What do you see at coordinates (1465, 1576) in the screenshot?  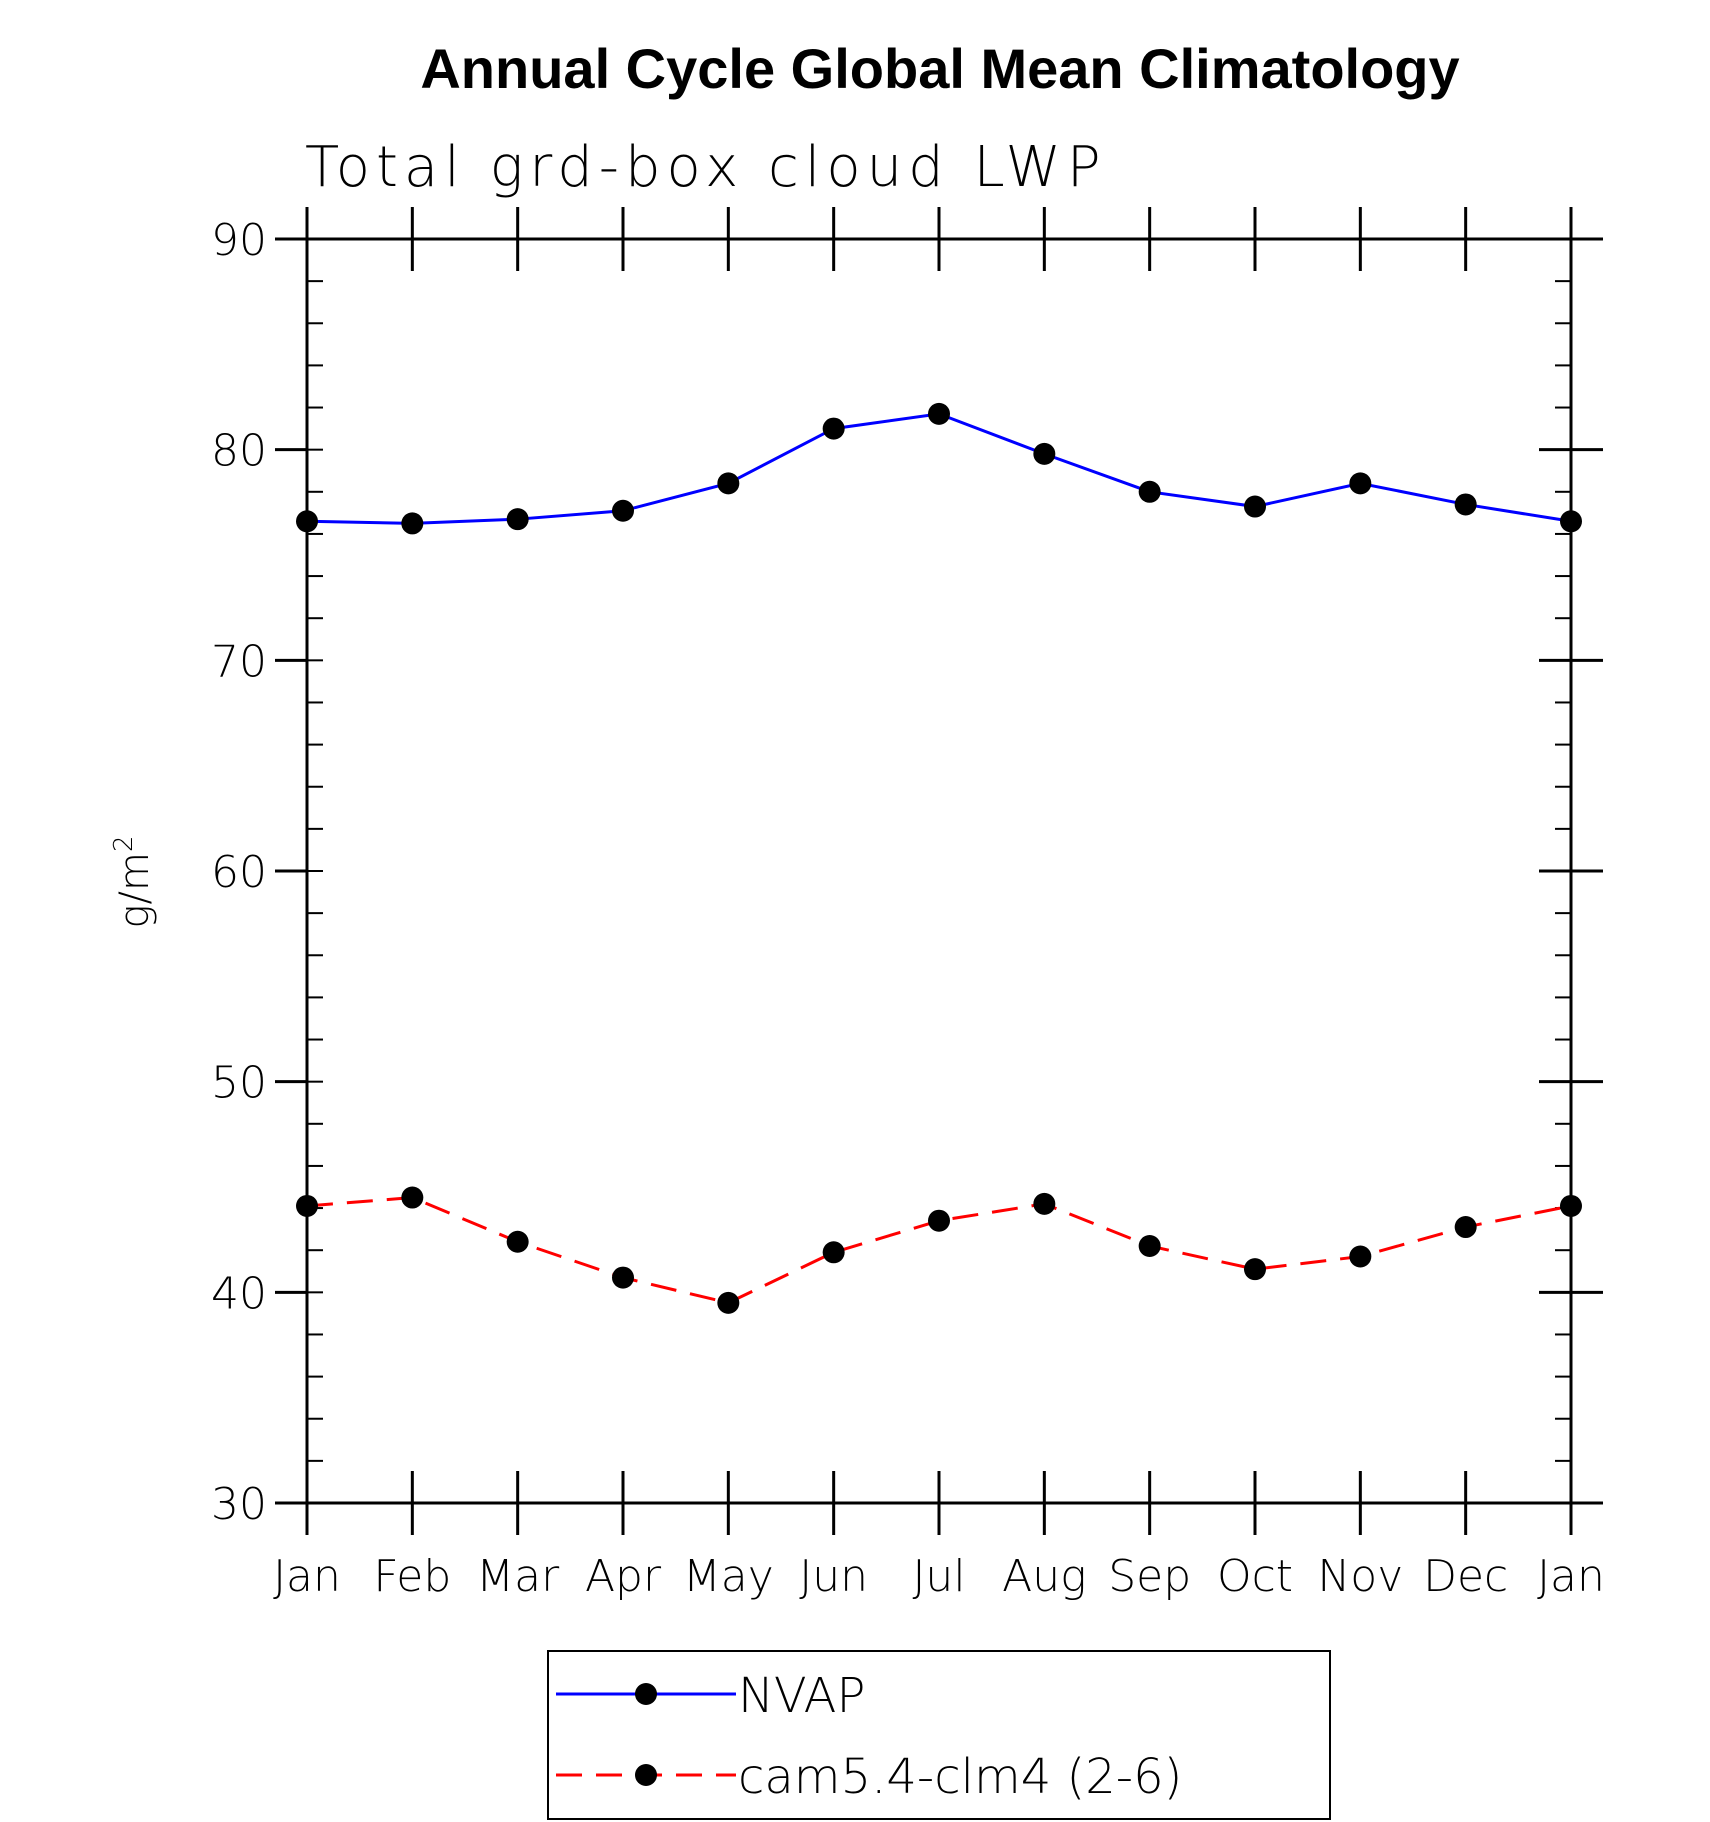 I see `x-tick-label: Dec` at bounding box center [1465, 1576].